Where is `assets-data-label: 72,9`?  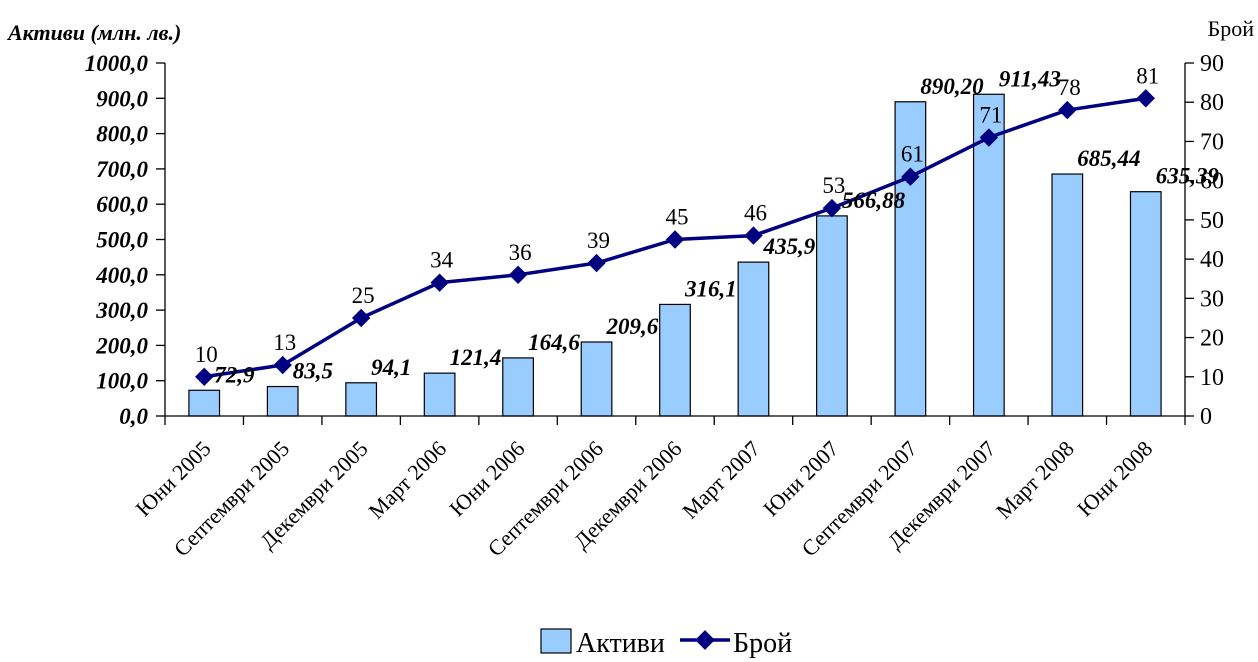
assets-data-label: 72,9 is located at coordinates (234, 374).